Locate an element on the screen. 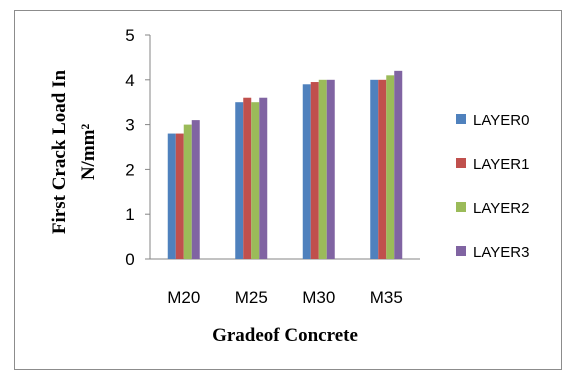 This screenshot has width=576, height=381. bar-layer2-m30 is located at coordinates (322, 169).